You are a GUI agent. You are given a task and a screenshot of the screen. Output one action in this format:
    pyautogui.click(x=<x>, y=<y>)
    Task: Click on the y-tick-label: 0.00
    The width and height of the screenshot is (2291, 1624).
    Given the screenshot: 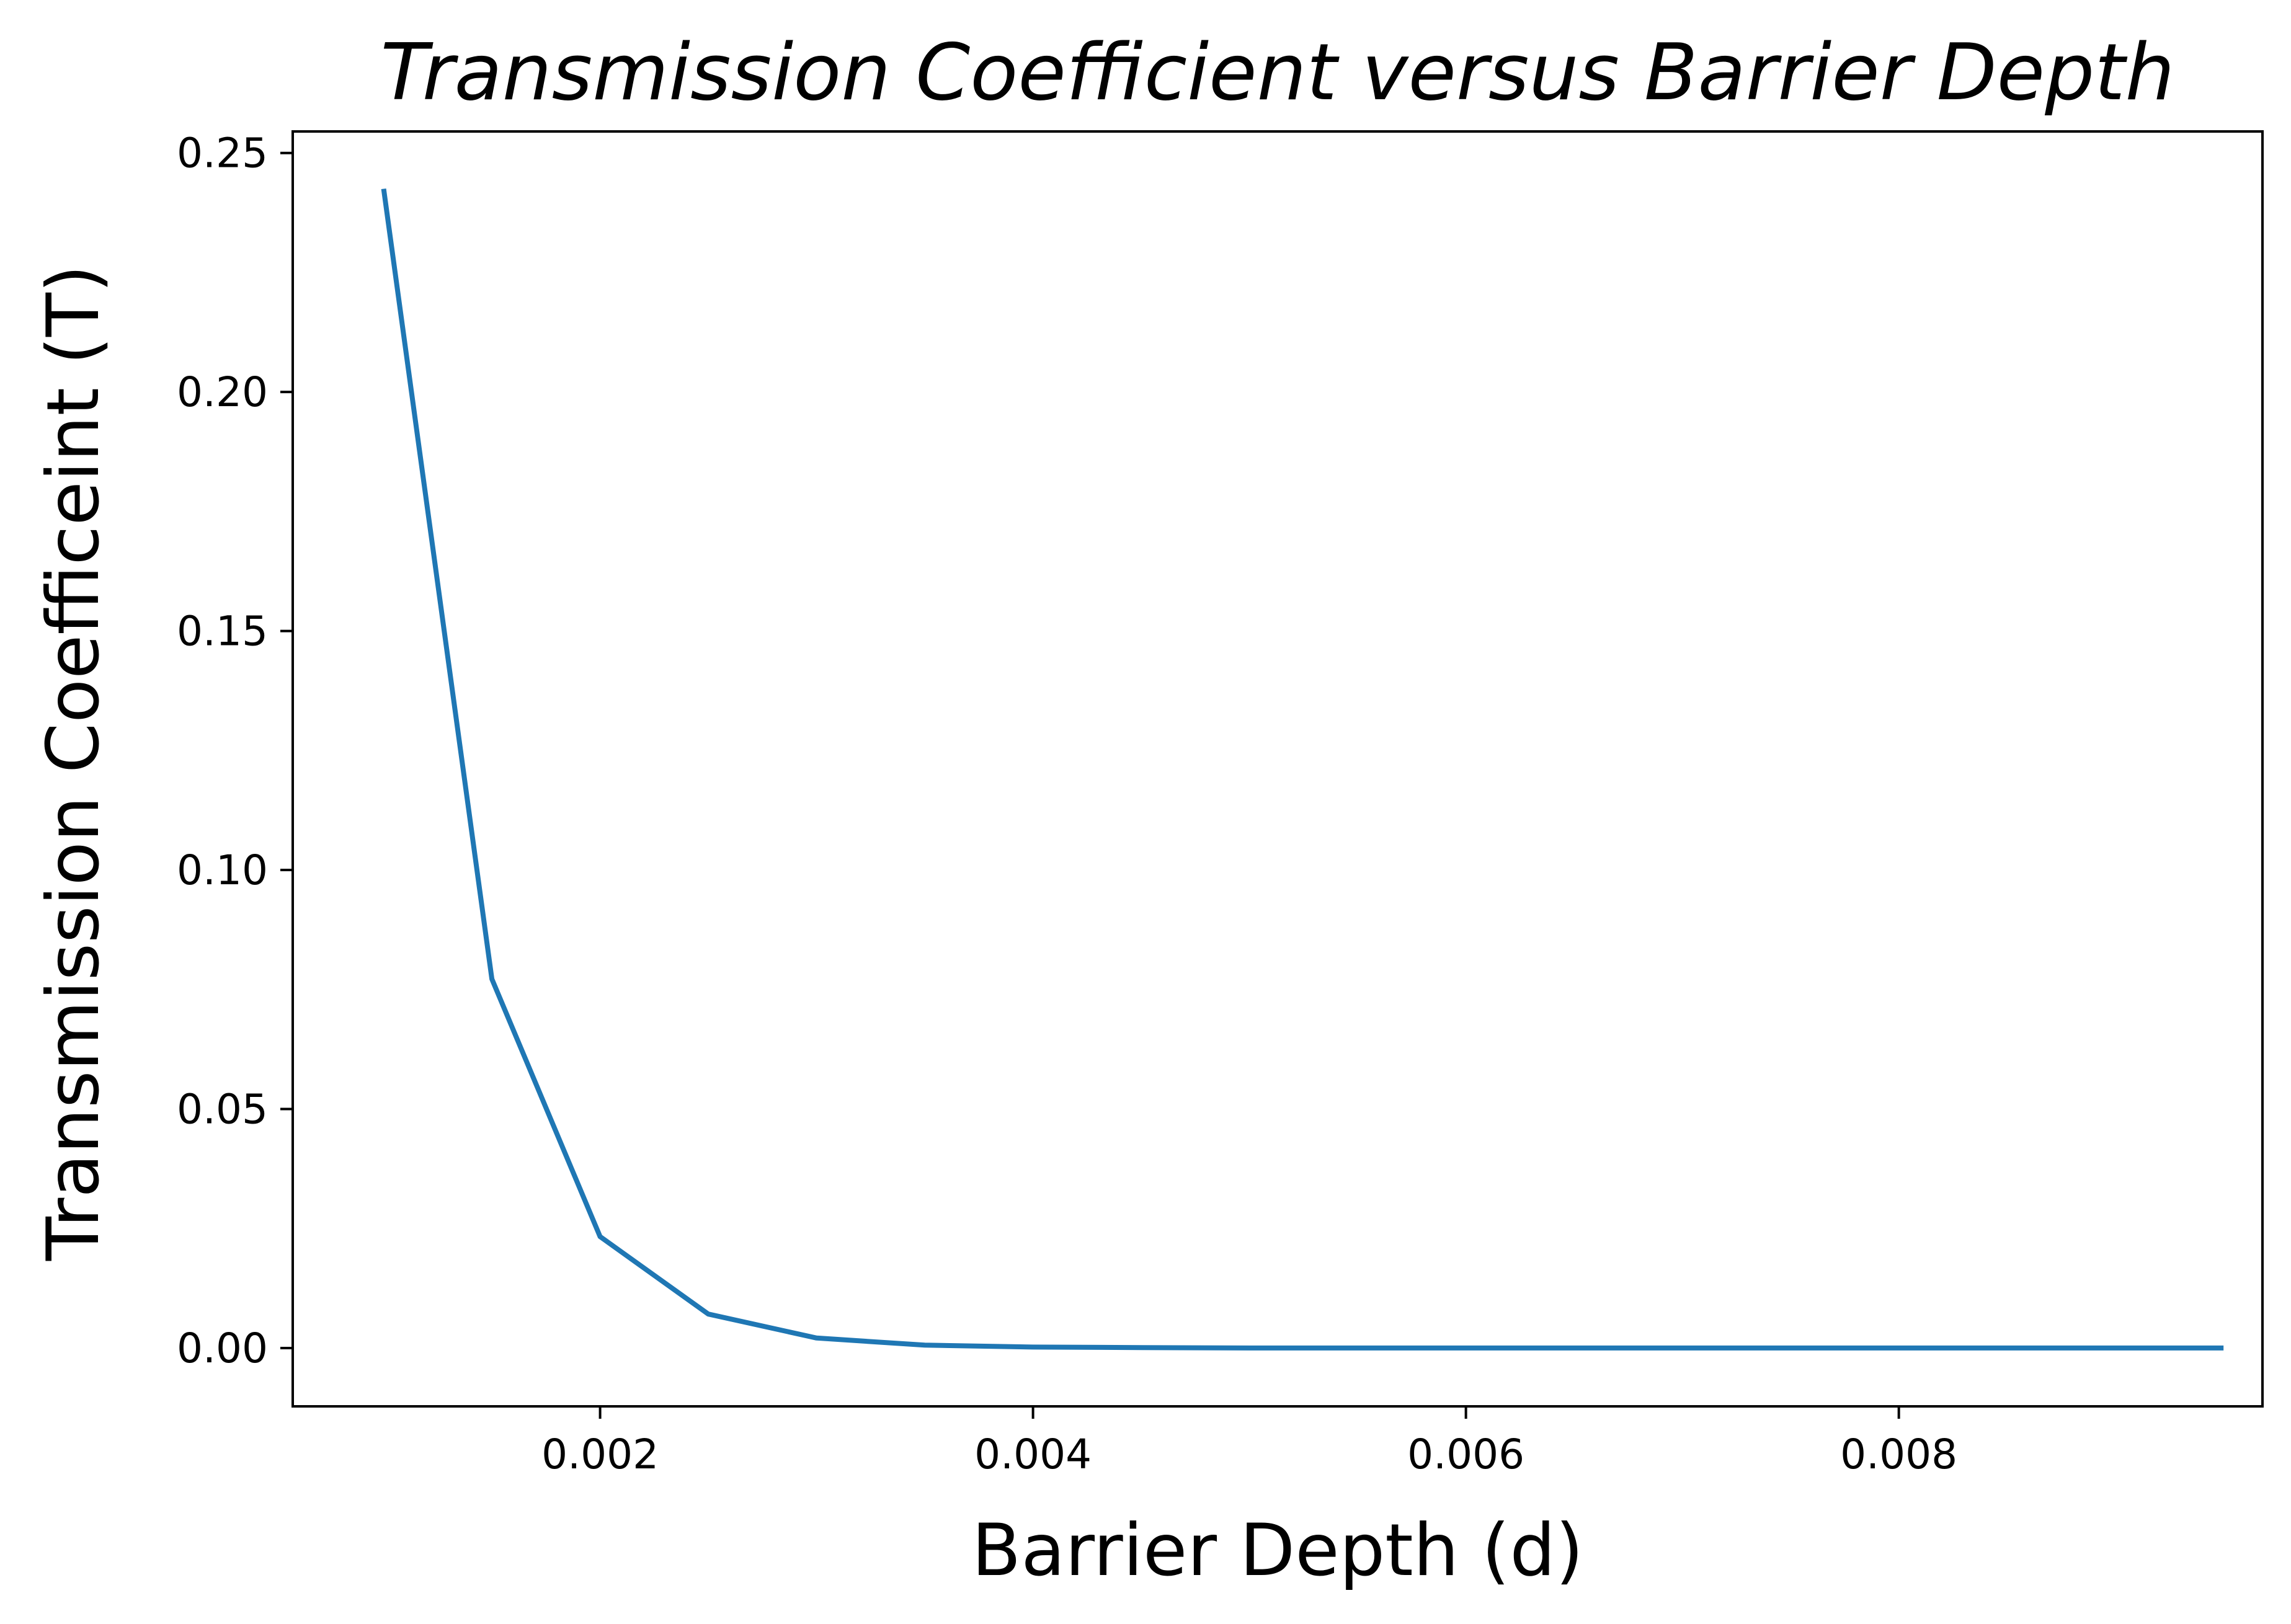 What is the action you would take?
    pyautogui.click(x=223, y=1348)
    